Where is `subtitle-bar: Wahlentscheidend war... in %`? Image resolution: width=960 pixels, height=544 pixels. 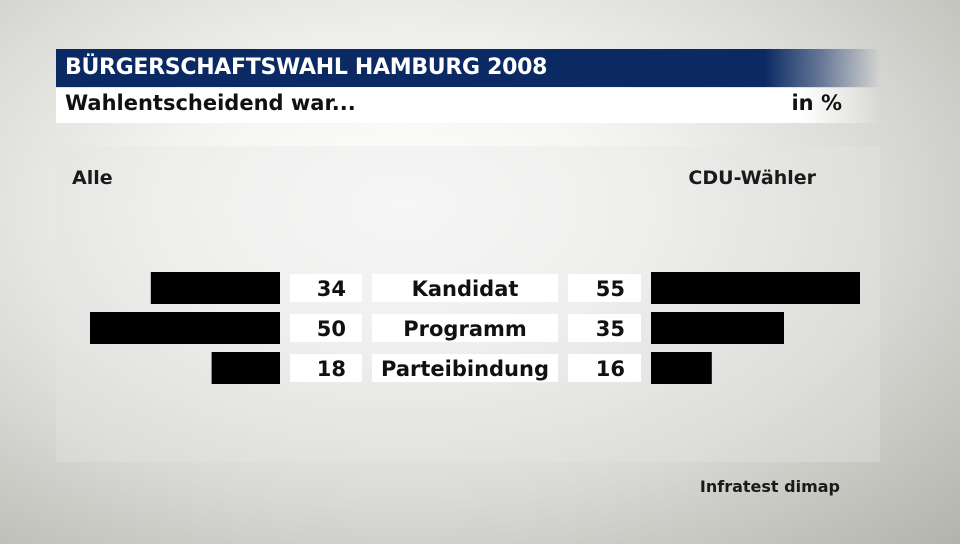 subtitle-bar: Wahlentscheidend war... in % is located at coordinates (468, 105).